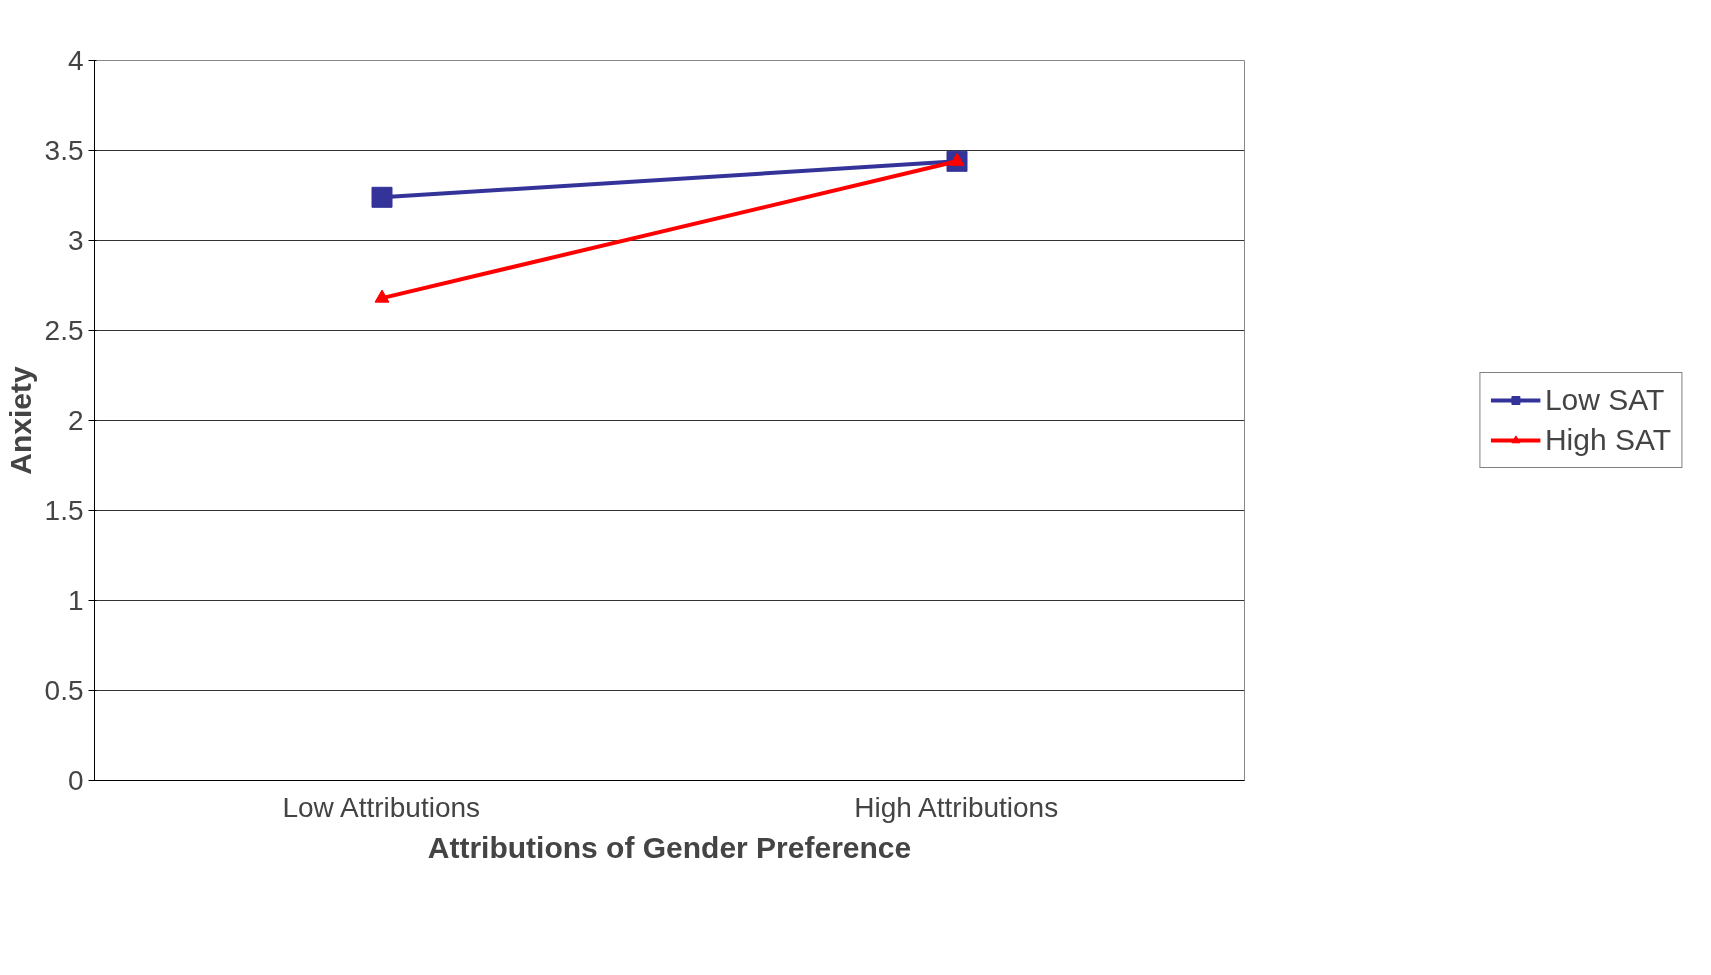  What do you see at coordinates (64, 330) in the screenshot?
I see `y-tick-label: 2.5` at bounding box center [64, 330].